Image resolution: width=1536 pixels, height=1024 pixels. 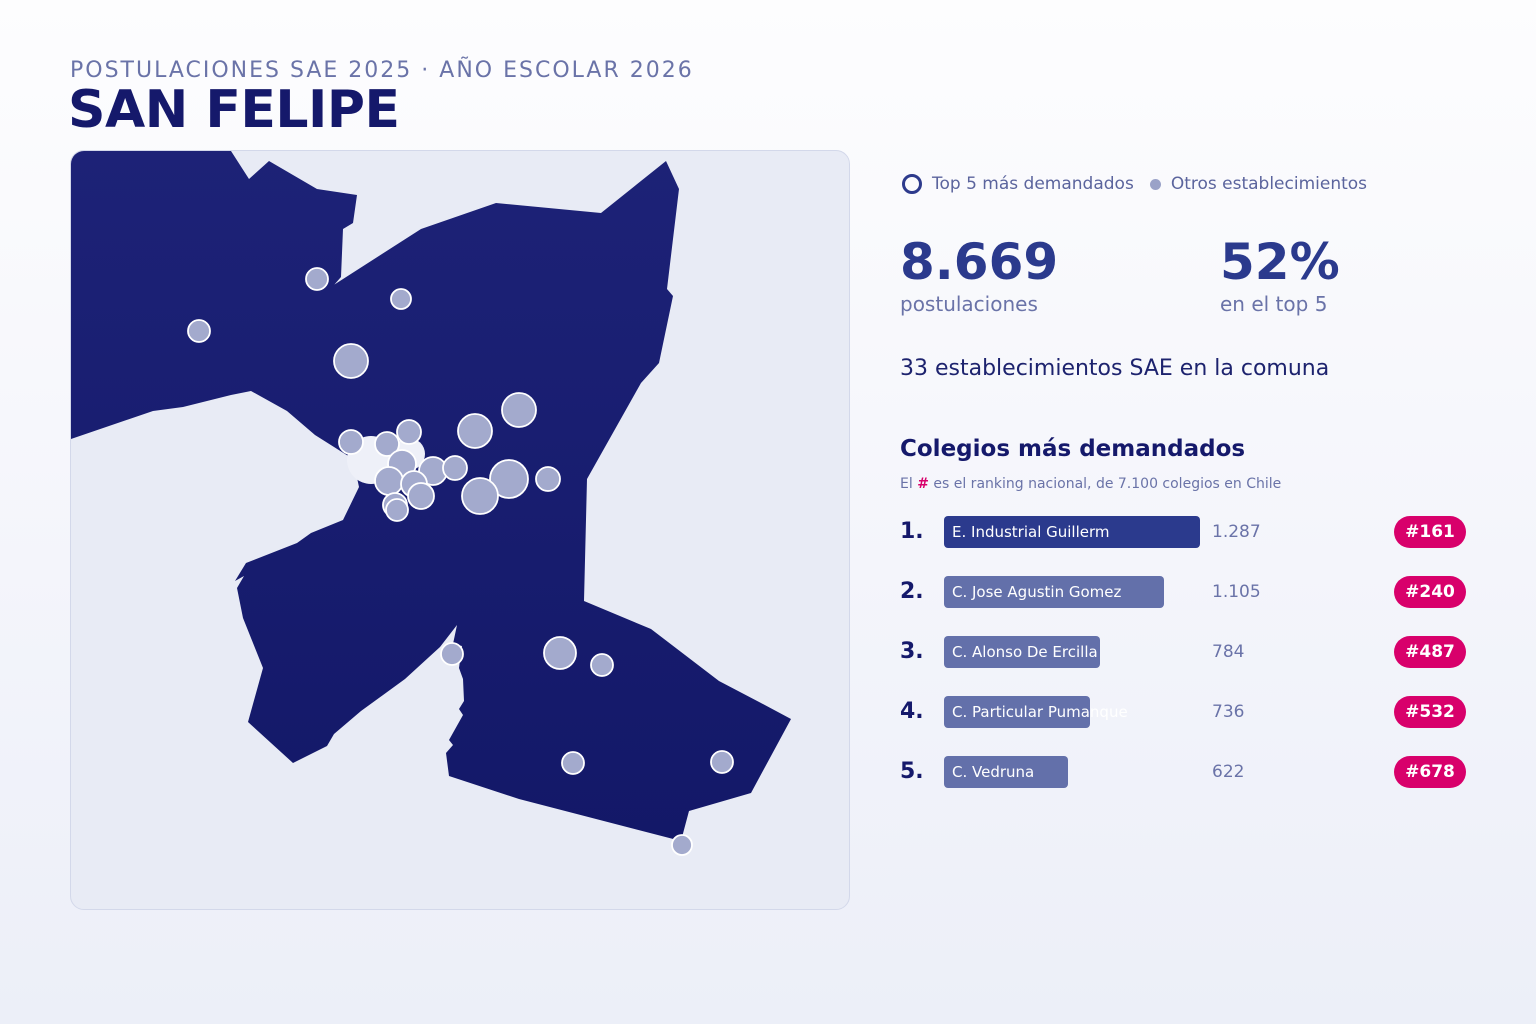 I want to click on rank-bar: C. Vedruna, so click(x=1006, y=772).